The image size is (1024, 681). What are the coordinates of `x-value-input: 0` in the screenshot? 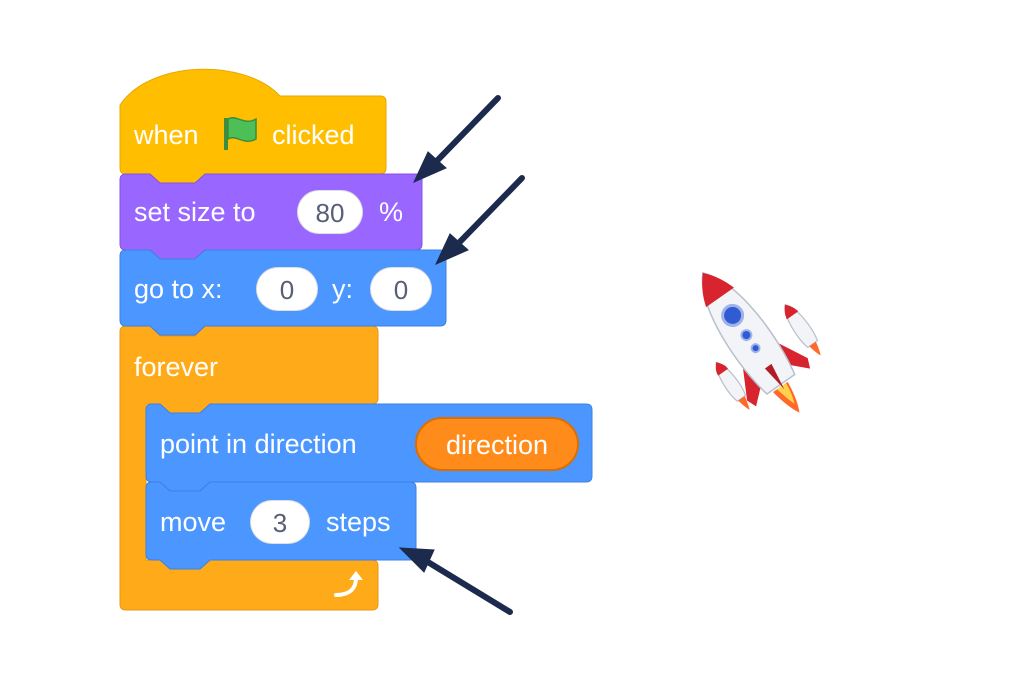 It's located at (287, 289).